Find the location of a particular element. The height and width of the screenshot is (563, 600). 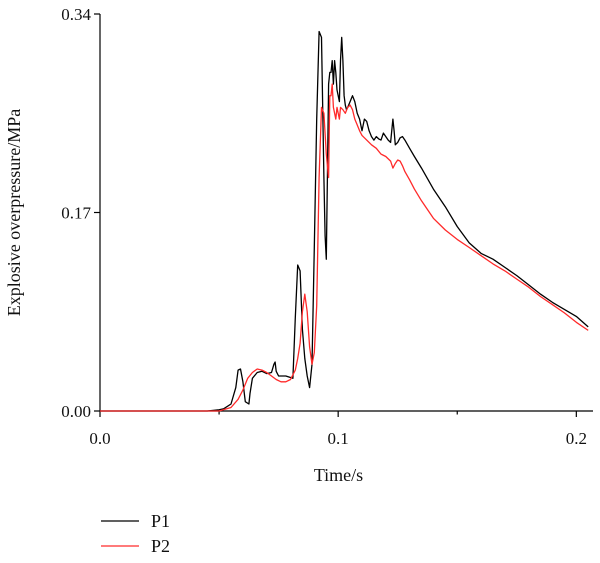

y-tick-label: 0.17 is located at coordinates (76, 213).